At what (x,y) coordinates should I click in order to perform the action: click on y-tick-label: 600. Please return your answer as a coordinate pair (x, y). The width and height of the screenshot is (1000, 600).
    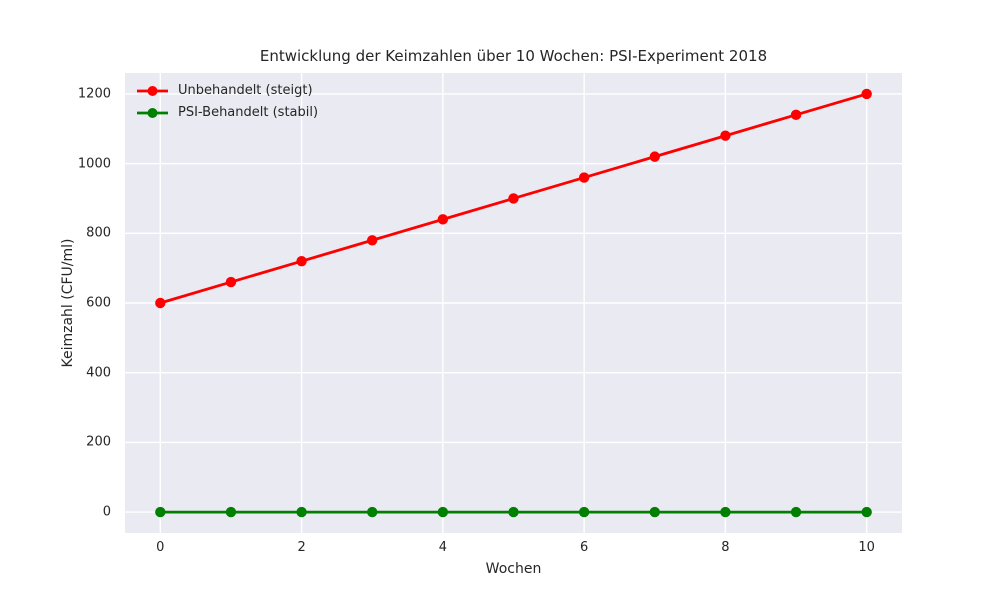
    Looking at the image, I should click on (98, 303).